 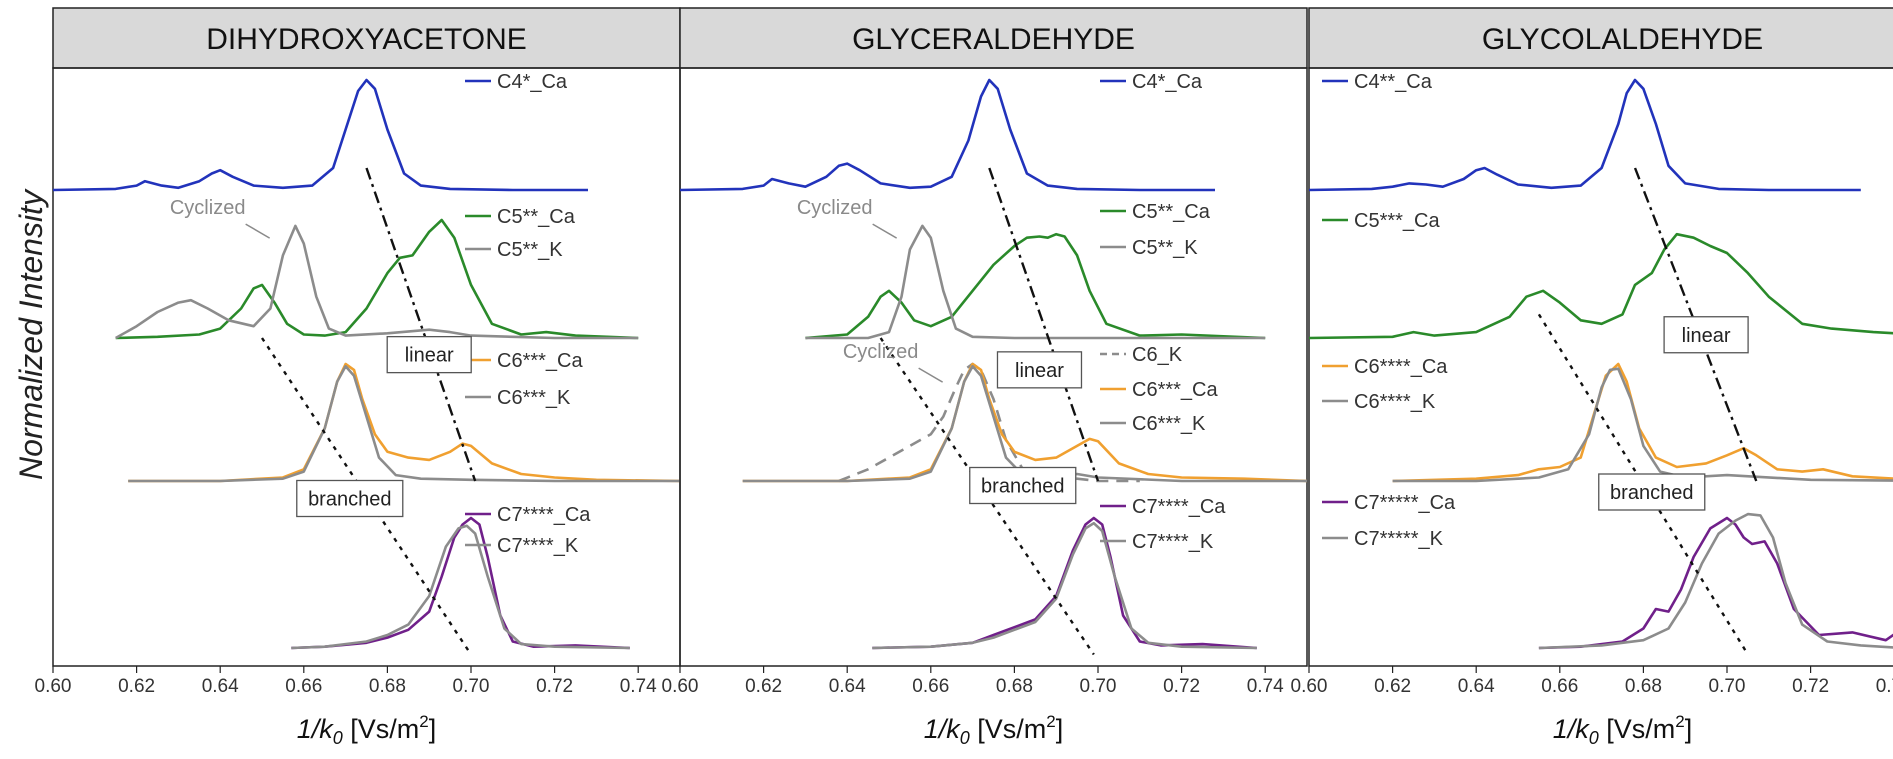 What do you see at coordinates (993, 39) in the screenshot?
I see `panel-title: GLYCERALDEHYDE` at bounding box center [993, 39].